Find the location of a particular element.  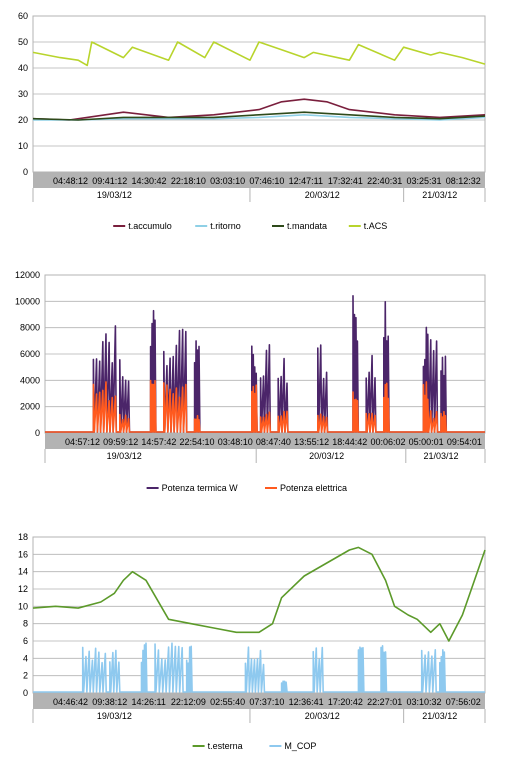

x-tick-label: 17:32:41 is located at coordinates (345, 181).